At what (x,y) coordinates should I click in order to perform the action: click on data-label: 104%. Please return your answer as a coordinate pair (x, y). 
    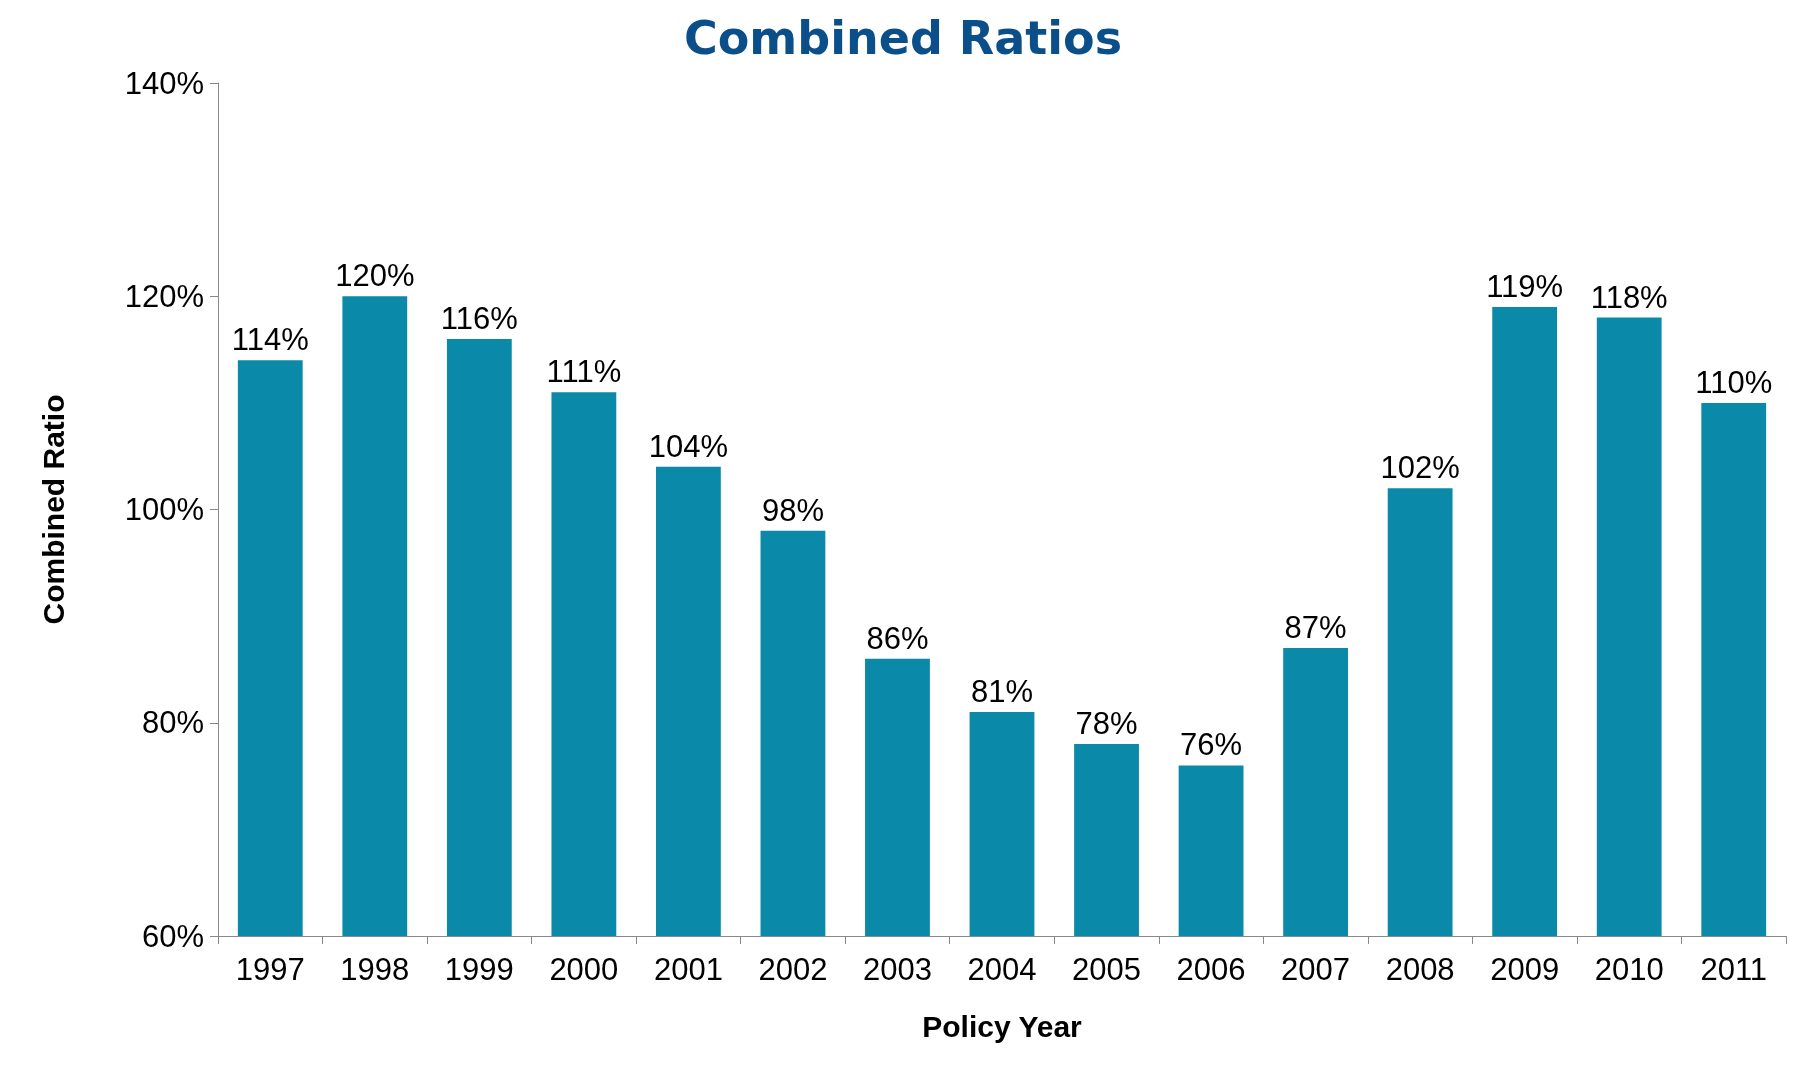
    Looking at the image, I should click on (688, 446).